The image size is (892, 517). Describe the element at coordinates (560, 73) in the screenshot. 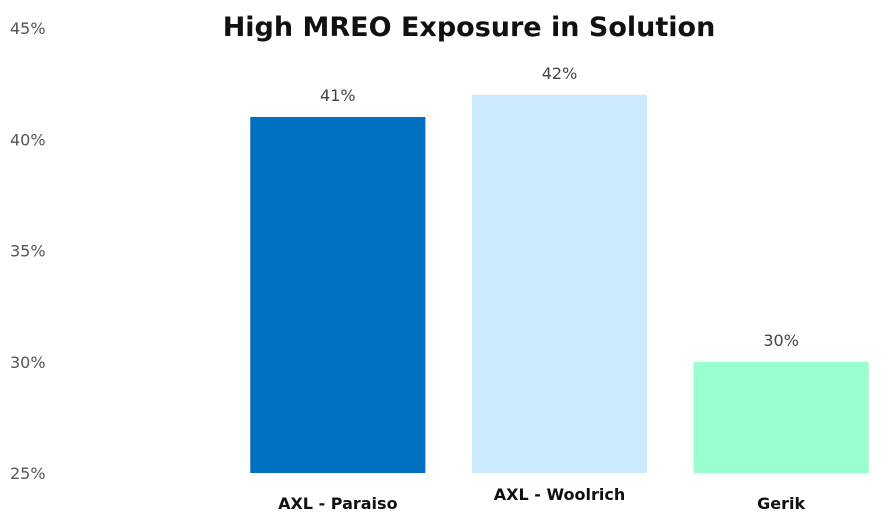

I see `data-label: 42%` at that location.